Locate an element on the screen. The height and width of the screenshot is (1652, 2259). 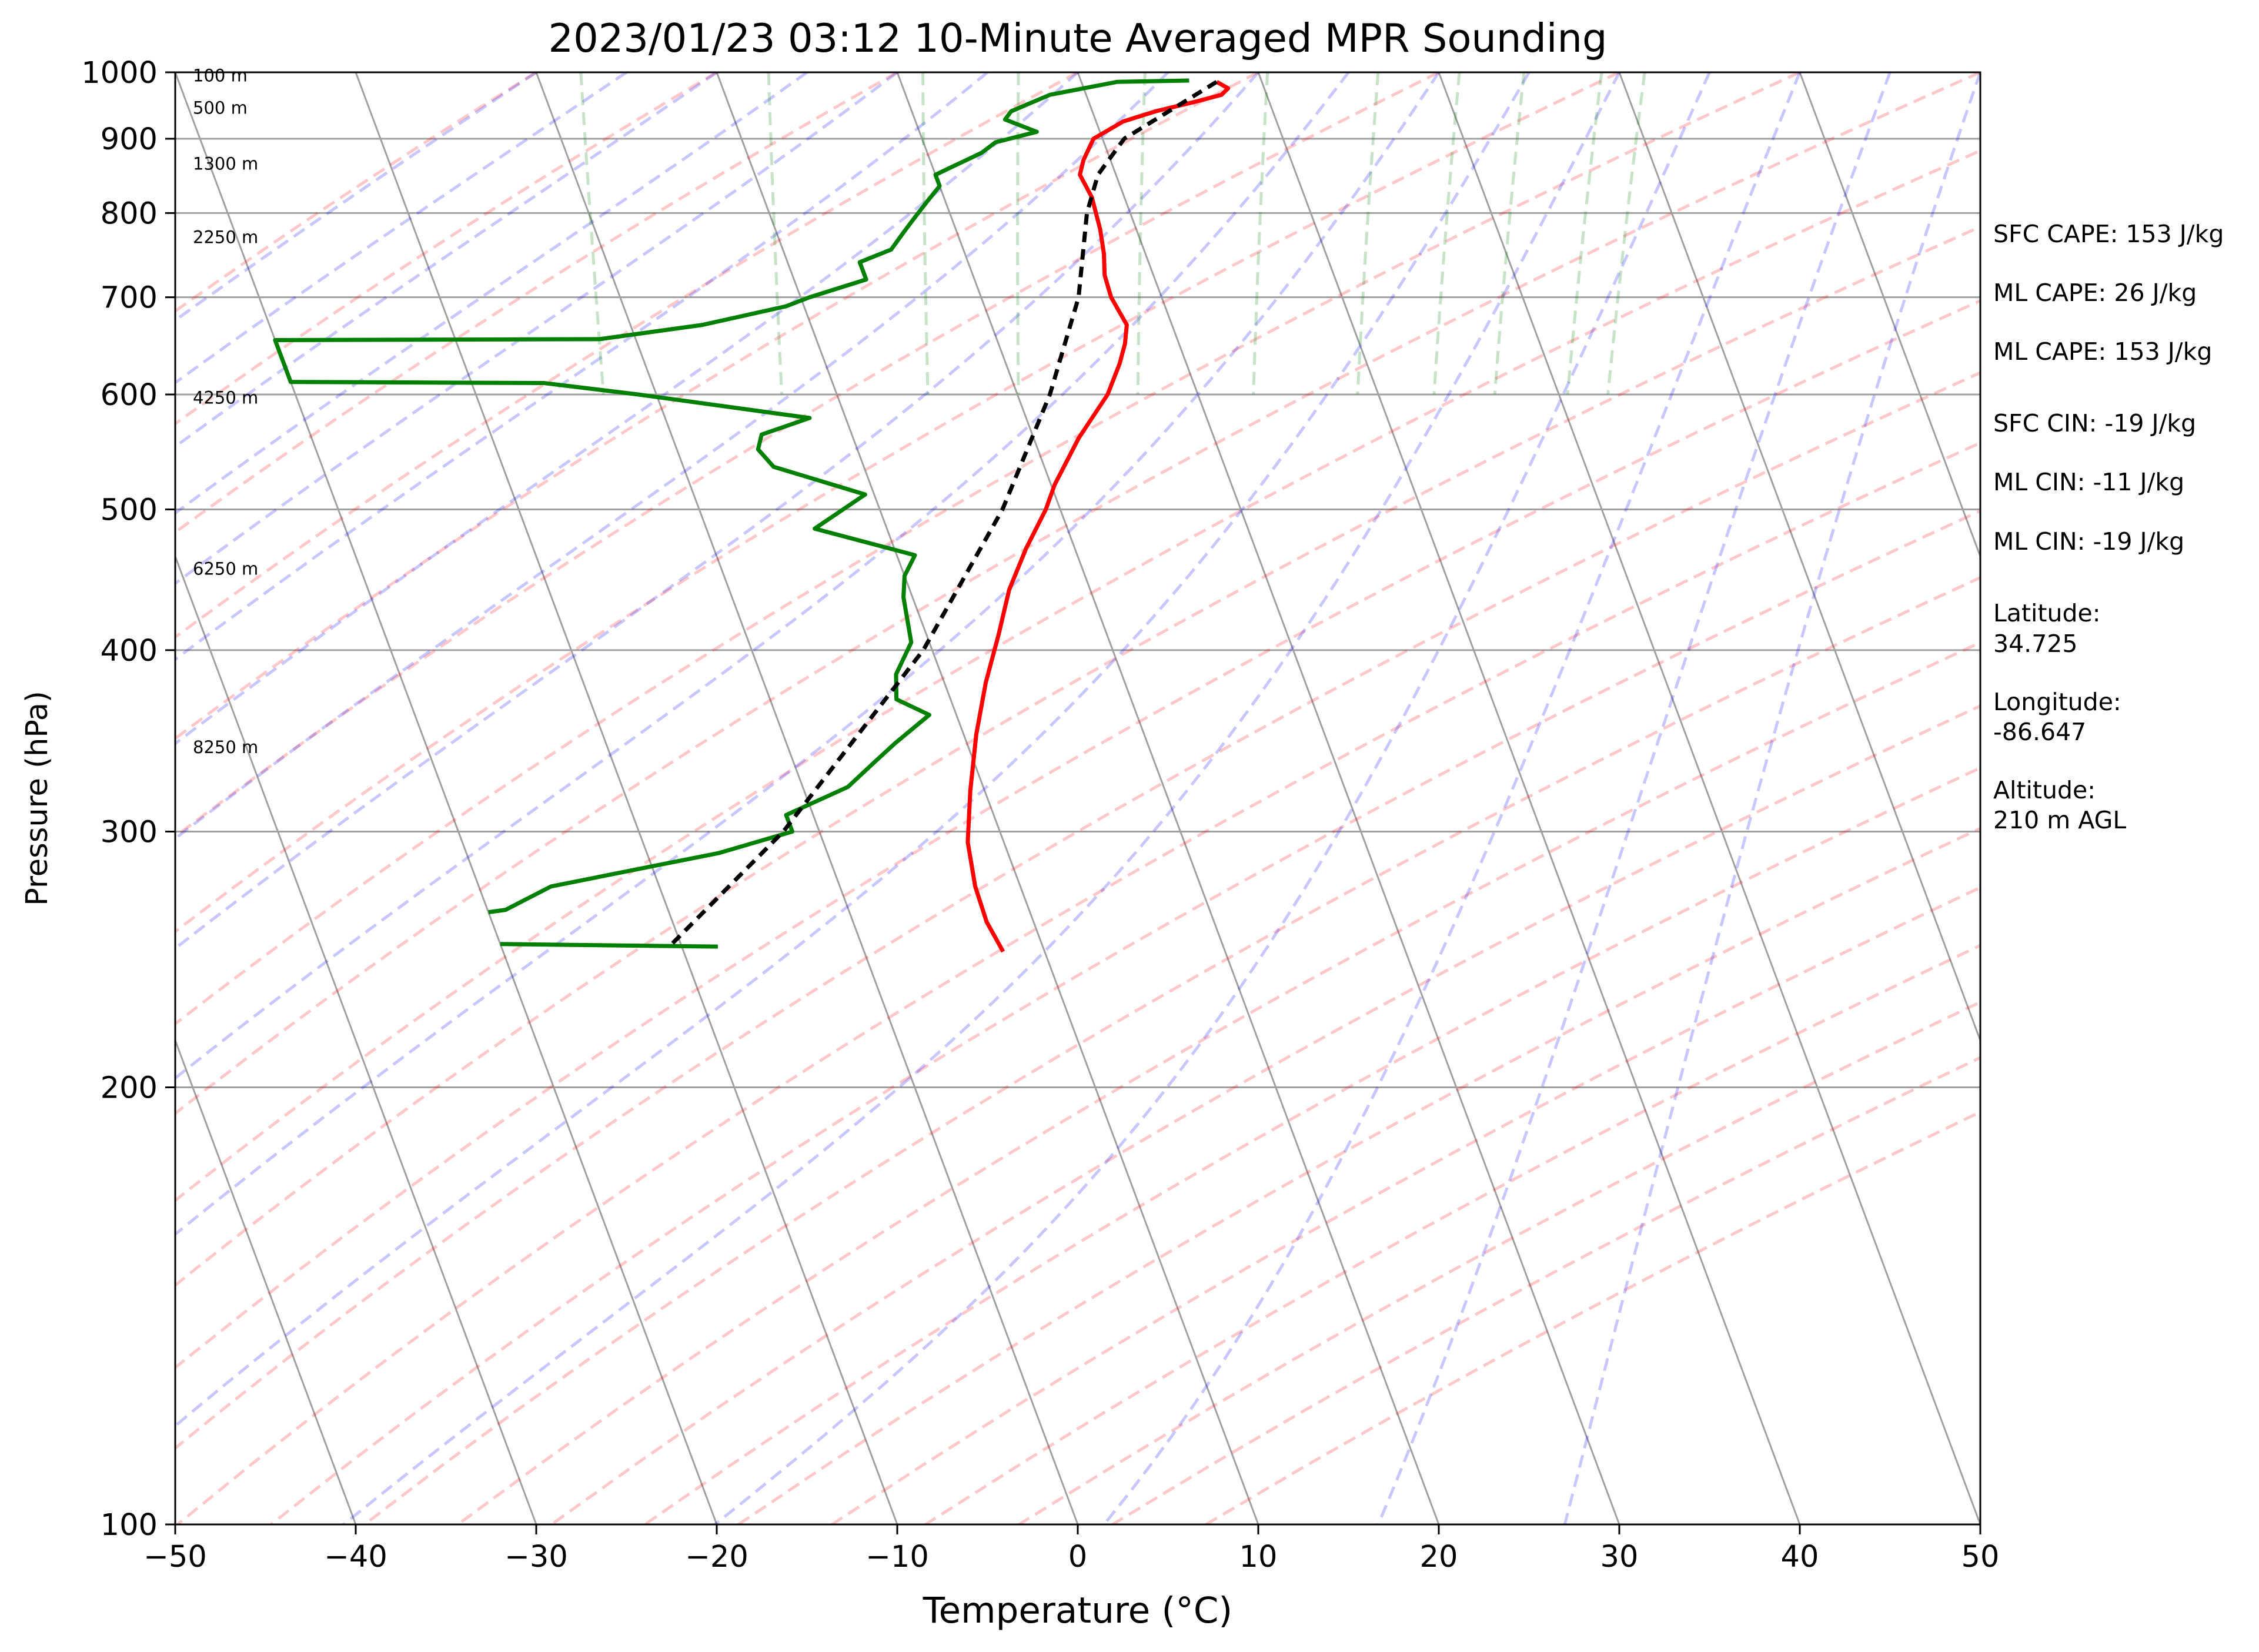
x-tick-label: 30 is located at coordinates (1619, 1557).